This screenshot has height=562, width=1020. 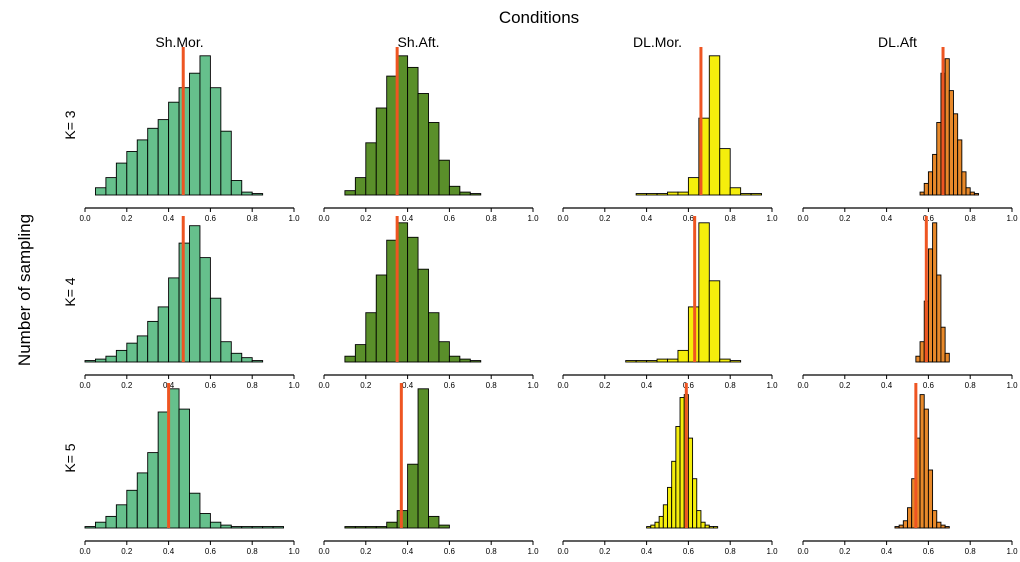 I want to click on x-tick-label: 0.0, so click(x=85, y=385).